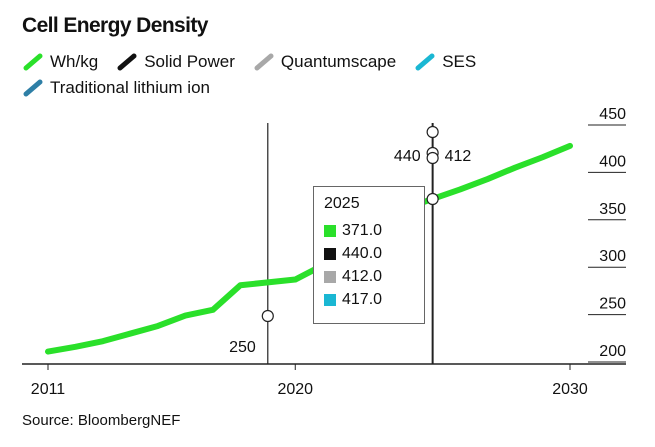 This screenshot has height=447, width=655. Describe the element at coordinates (432, 132) in the screenshot. I see `solid-power-2025-point` at that location.